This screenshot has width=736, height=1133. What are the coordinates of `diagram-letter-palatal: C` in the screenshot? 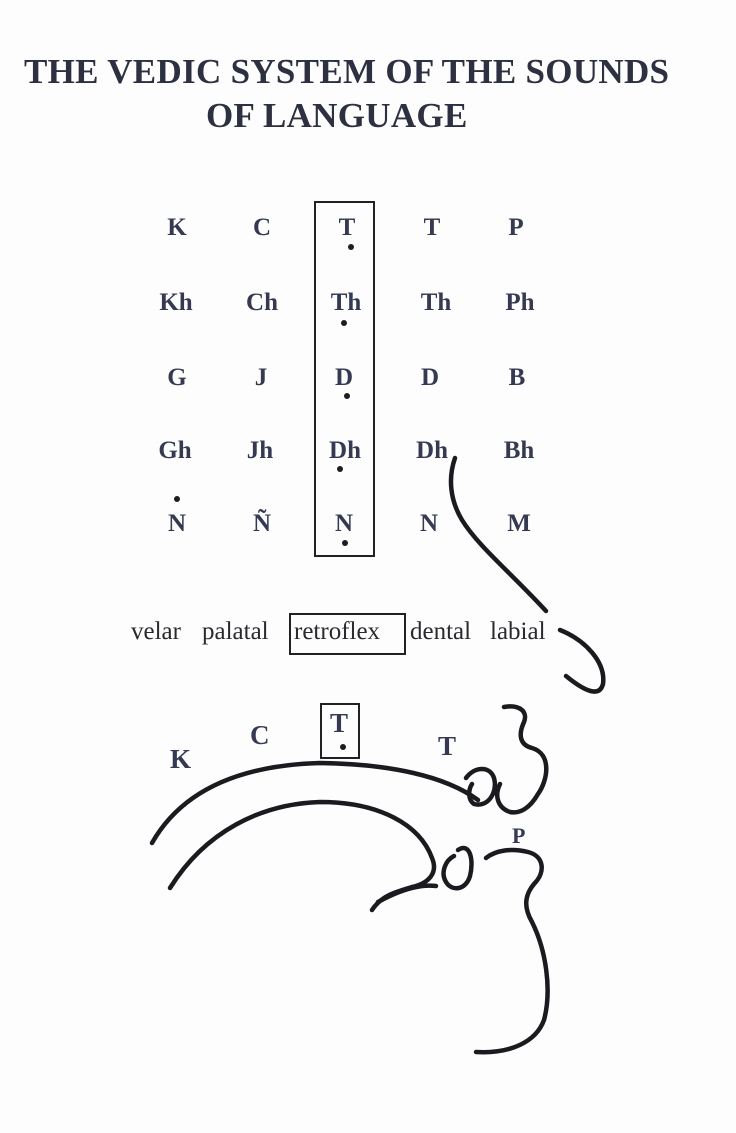 It's located at (260, 735).